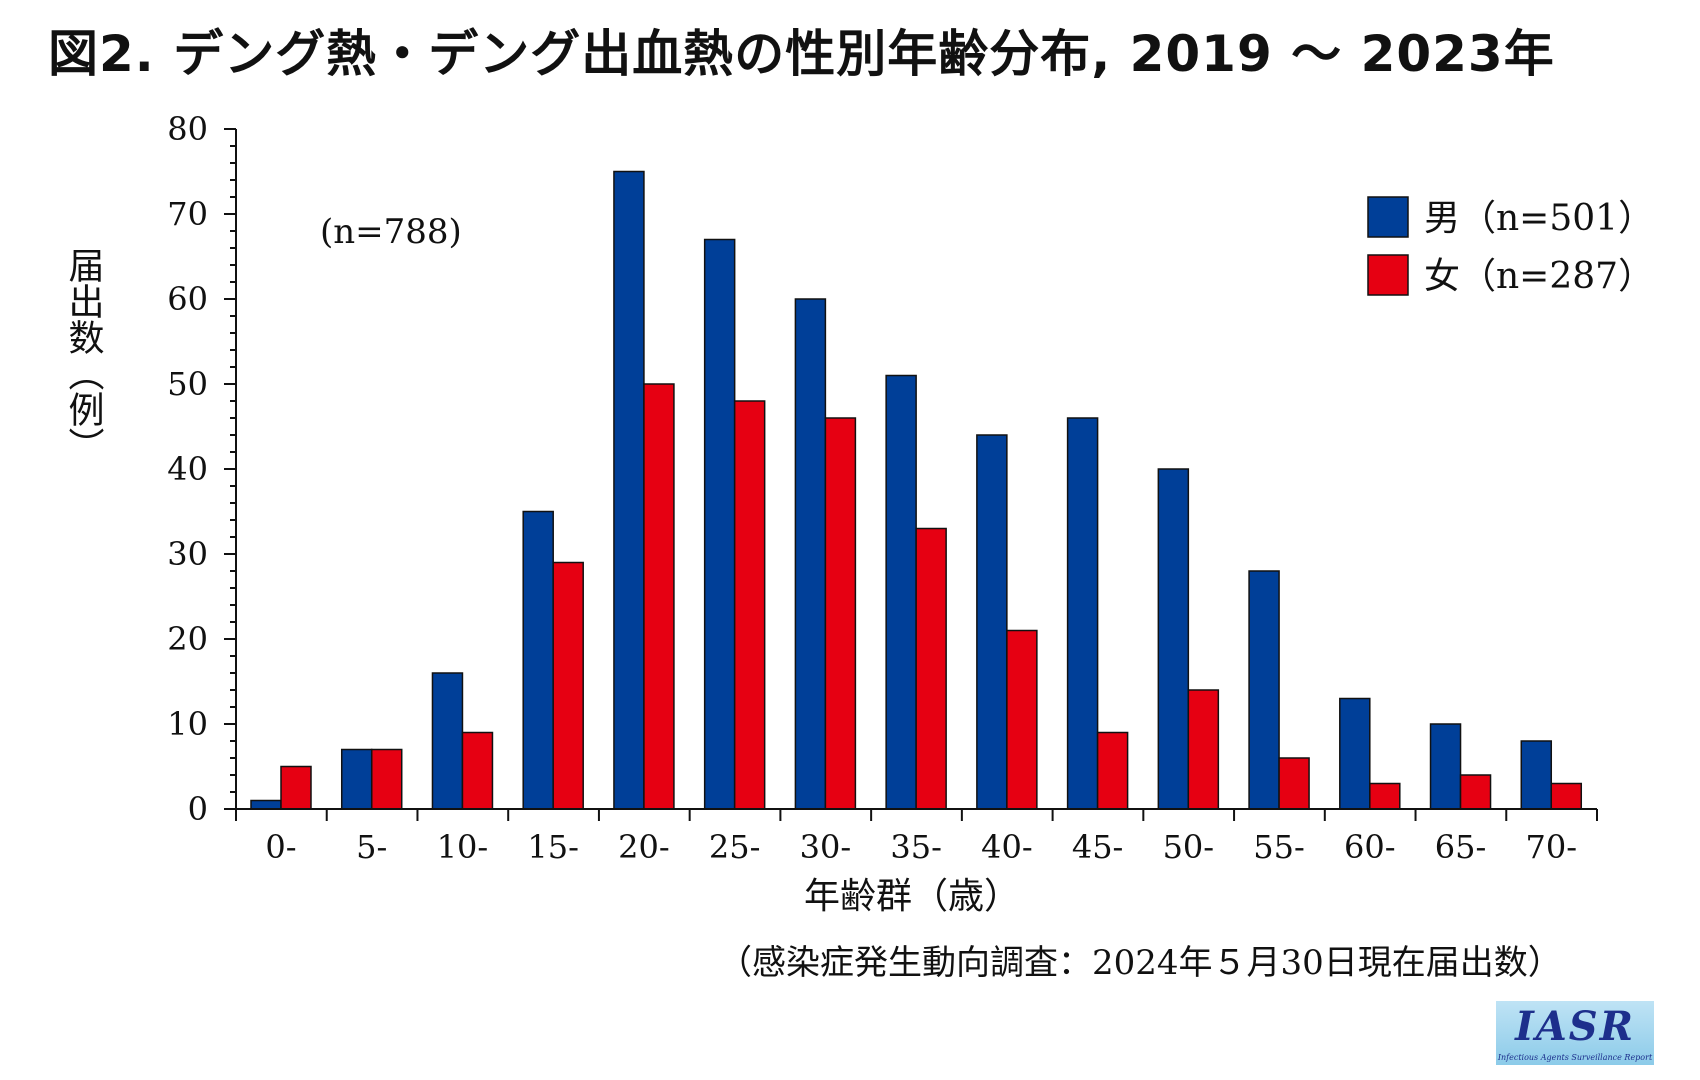 This screenshot has width=1700, height=1080. What do you see at coordinates (1189, 847) in the screenshot?
I see `x-tick-label: 50-` at bounding box center [1189, 847].